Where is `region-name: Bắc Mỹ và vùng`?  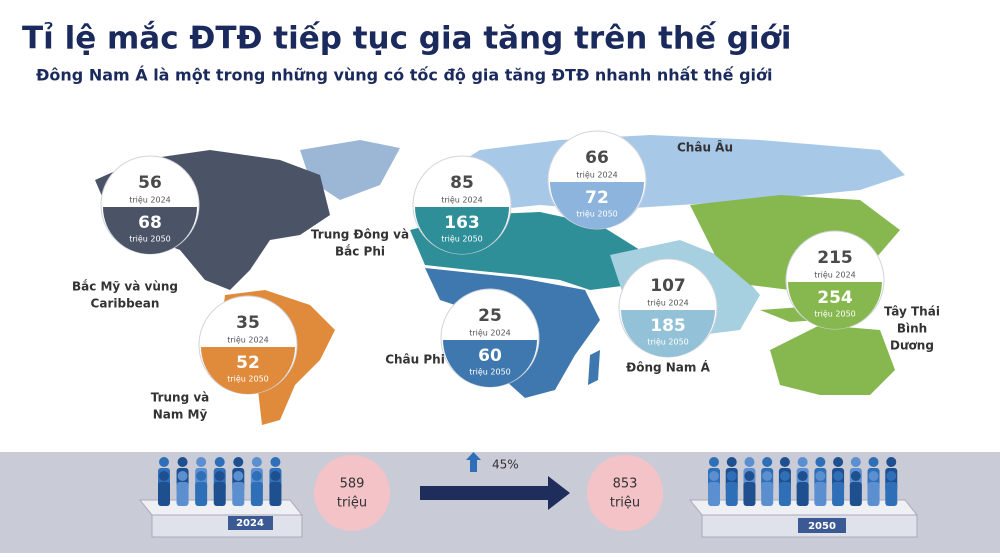 region-name: Bắc Mỹ và vùng is located at coordinates (125, 287).